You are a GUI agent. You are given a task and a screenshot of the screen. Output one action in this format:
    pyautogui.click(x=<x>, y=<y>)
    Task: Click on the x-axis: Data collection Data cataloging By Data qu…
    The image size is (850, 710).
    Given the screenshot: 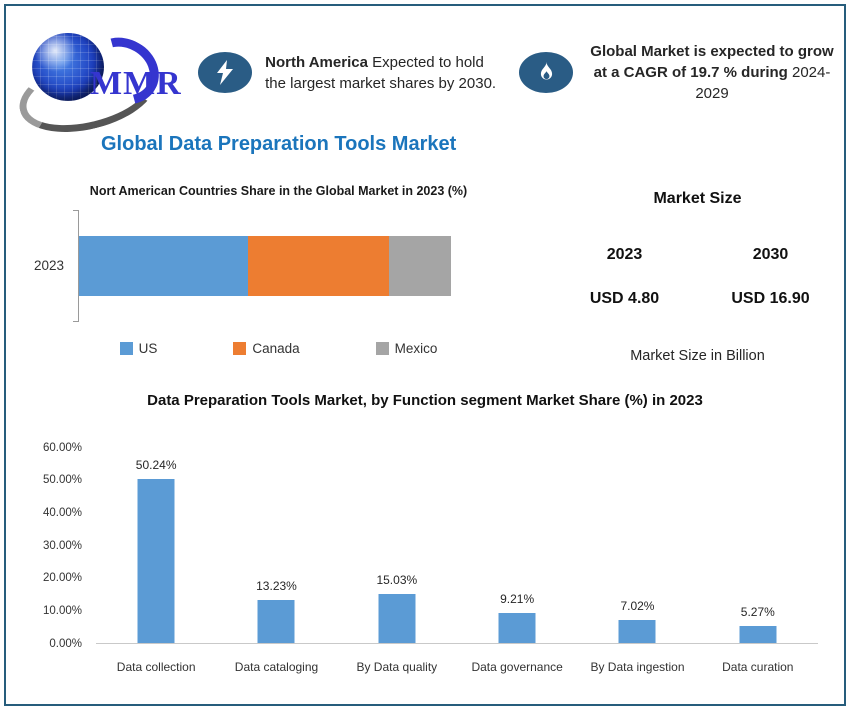 What is the action you would take?
    pyautogui.click(x=457, y=667)
    